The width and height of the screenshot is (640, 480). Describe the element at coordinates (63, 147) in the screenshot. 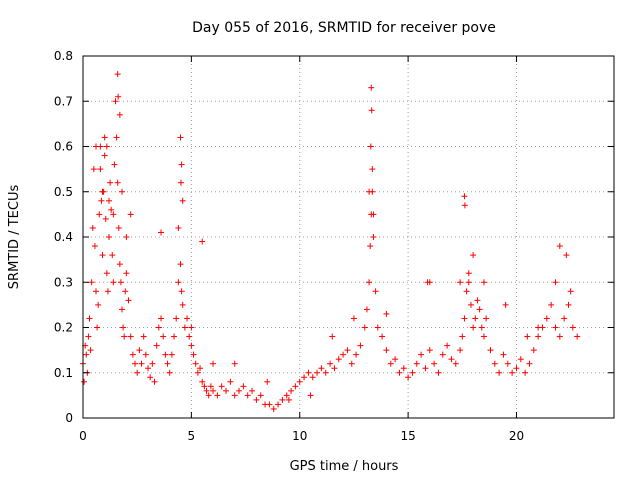

I see `y-tick-label: 0.6` at that location.